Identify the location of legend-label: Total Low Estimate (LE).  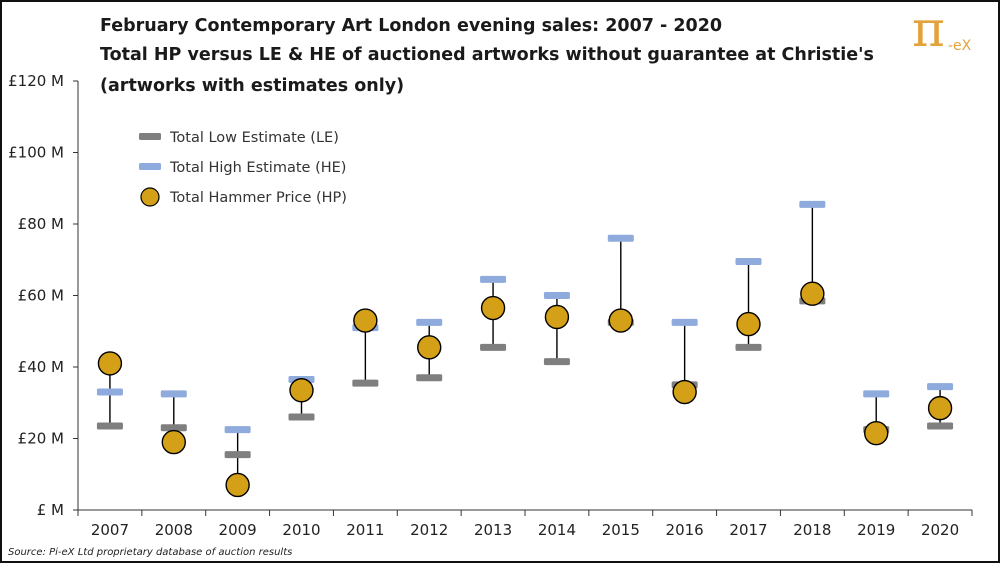
(254, 138).